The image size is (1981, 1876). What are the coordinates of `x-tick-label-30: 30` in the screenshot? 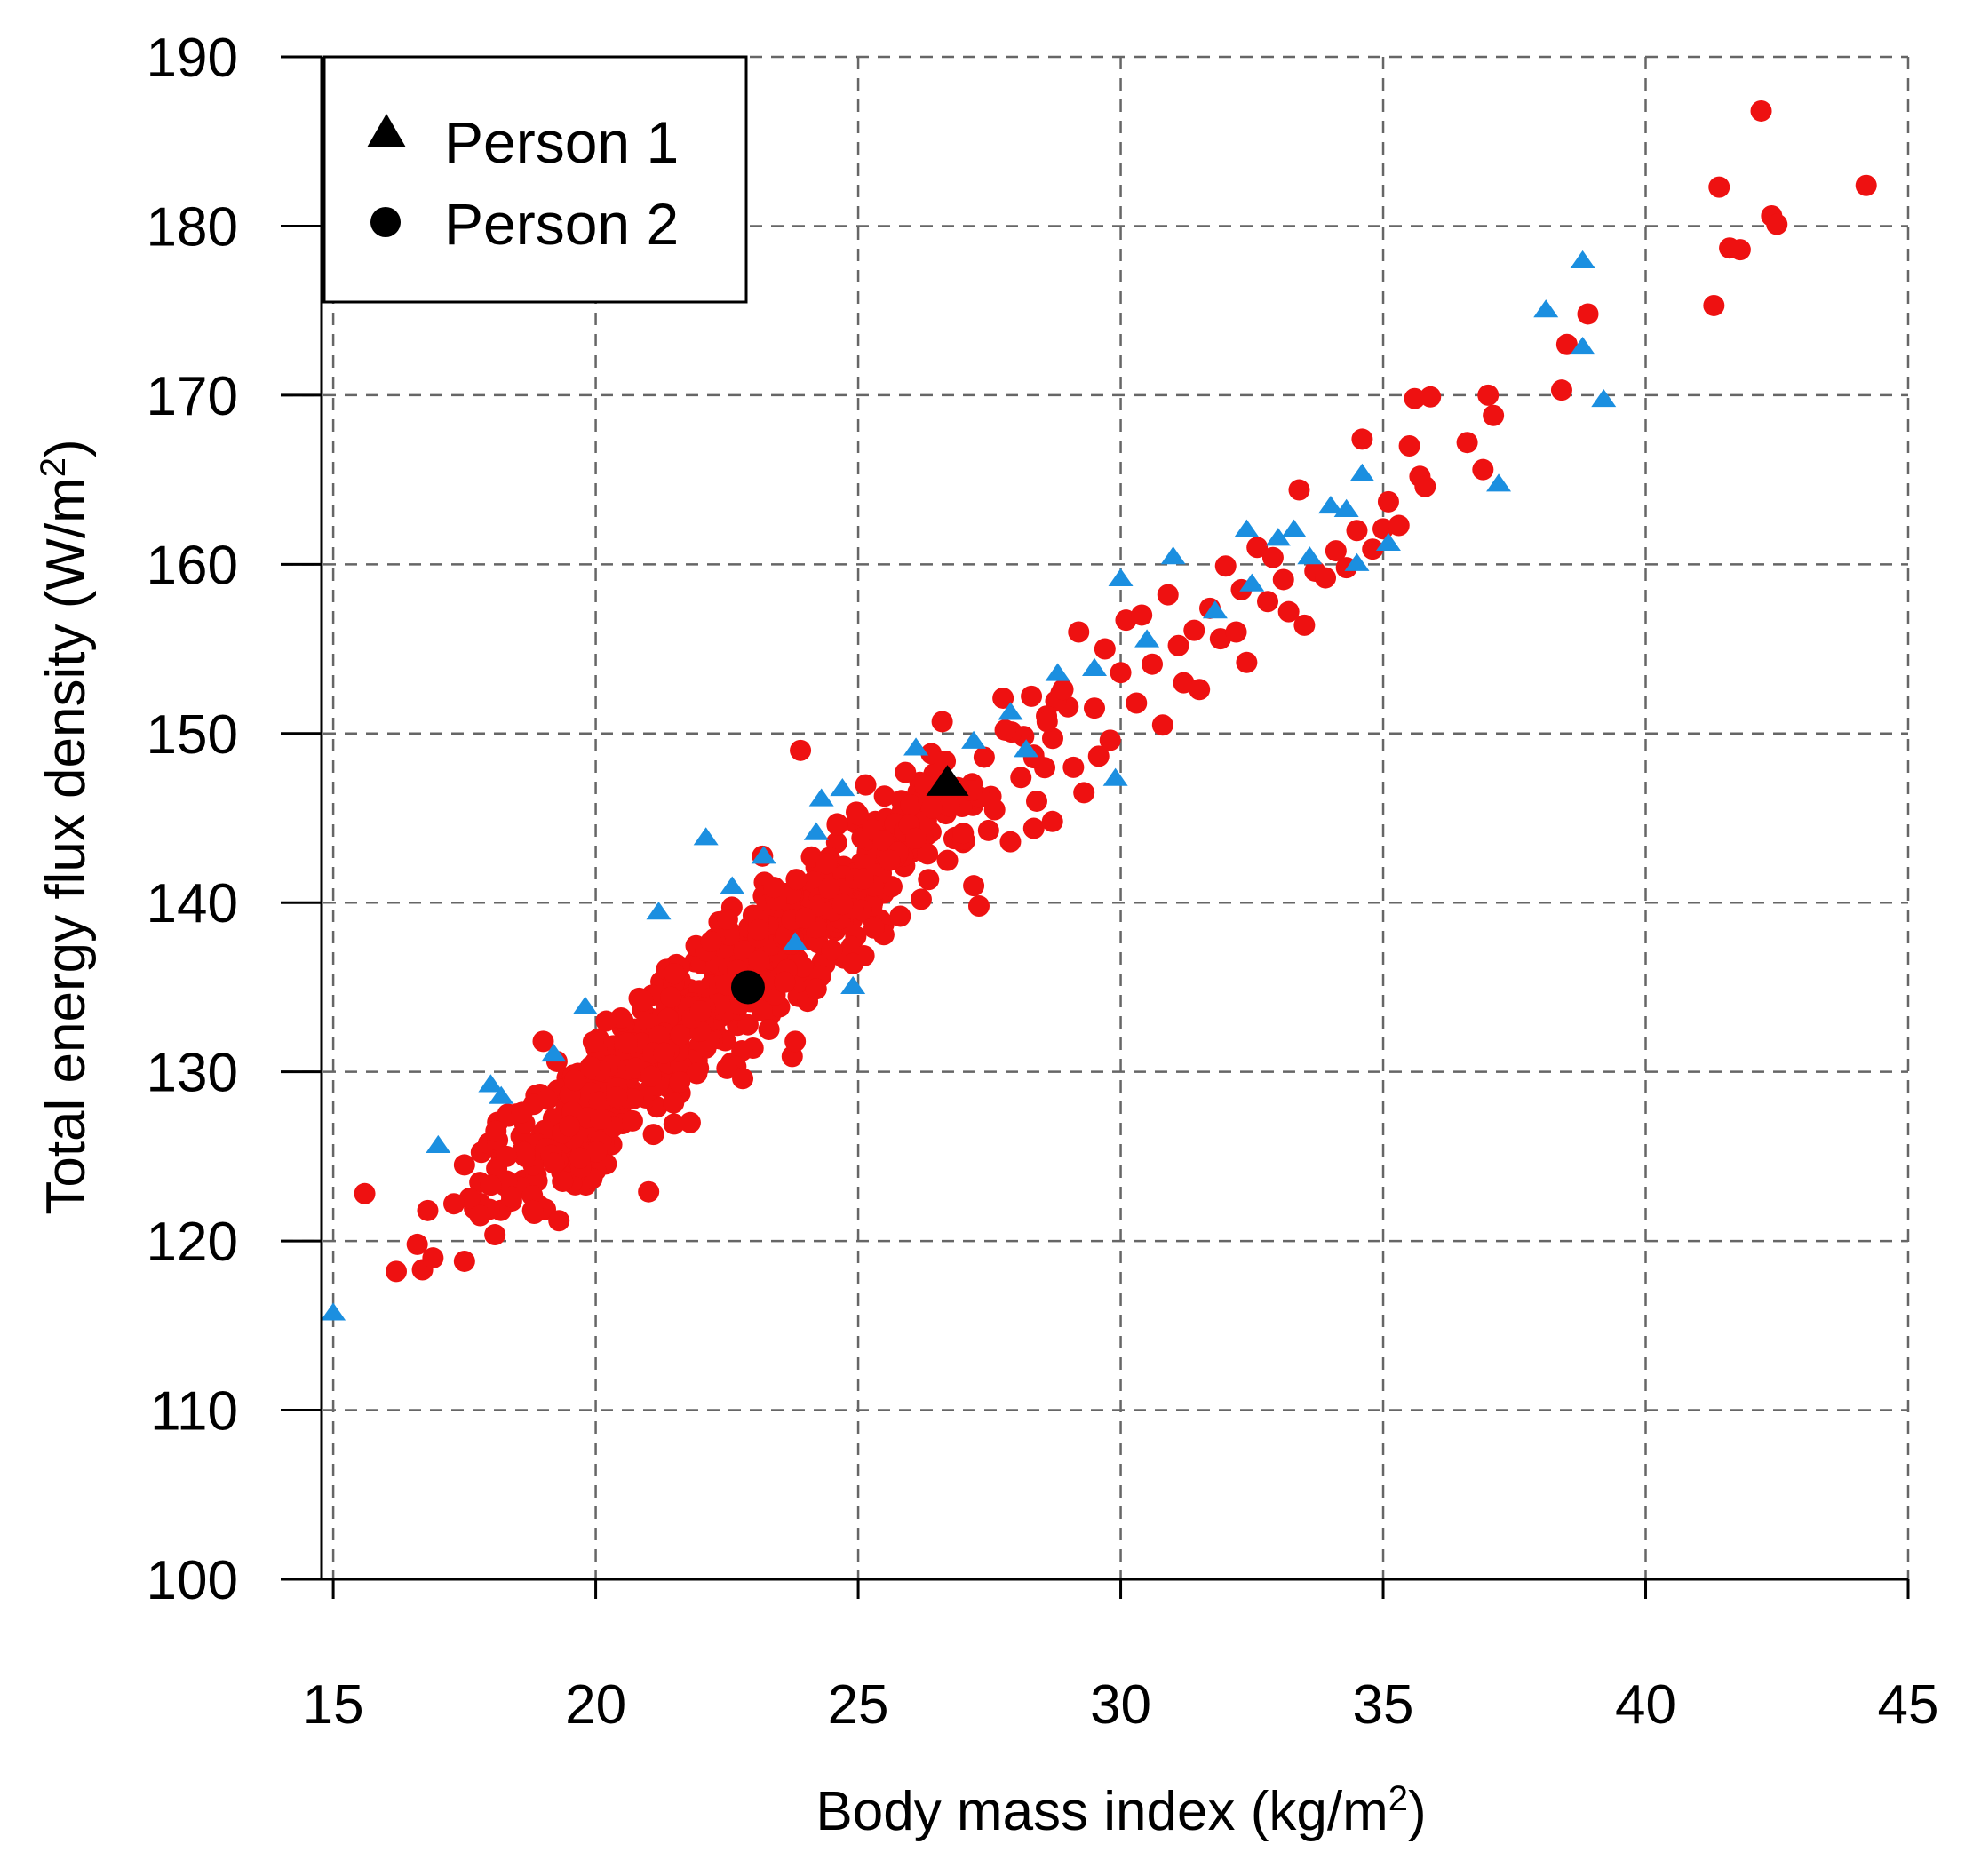 It's located at (1120, 1705).